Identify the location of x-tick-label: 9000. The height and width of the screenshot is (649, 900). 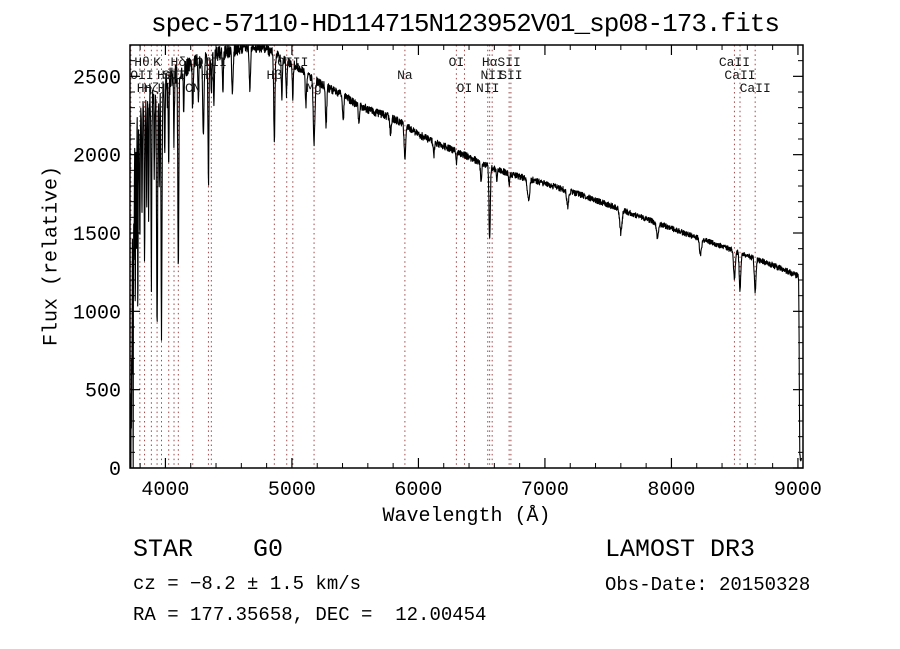
(798, 490).